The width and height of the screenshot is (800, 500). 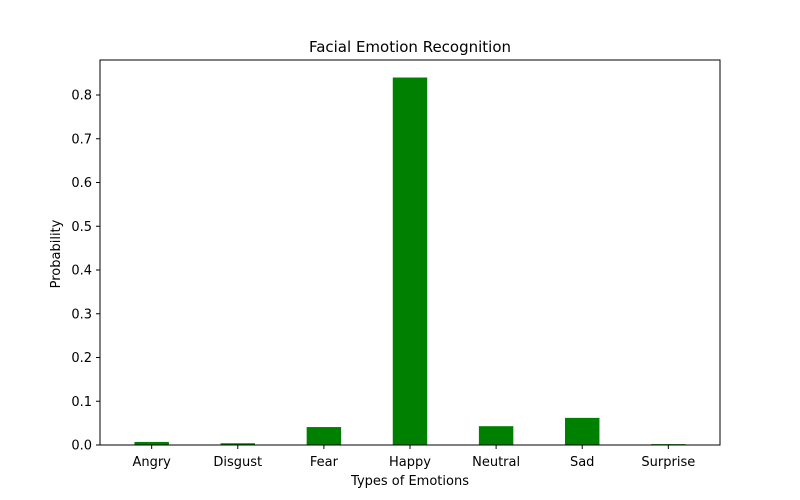 What do you see at coordinates (81, 139) in the screenshot?
I see `y-tick-label: 0.7` at bounding box center [81, 139].